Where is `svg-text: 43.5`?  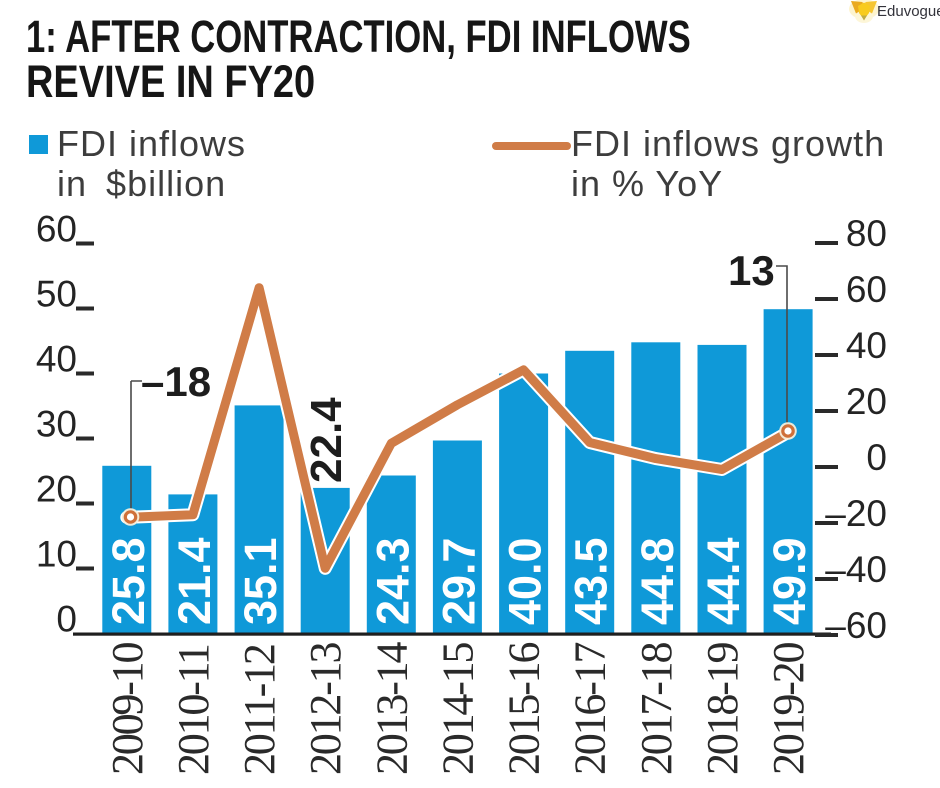
svg-text: 43.5 is located at coordinates (591, 581).